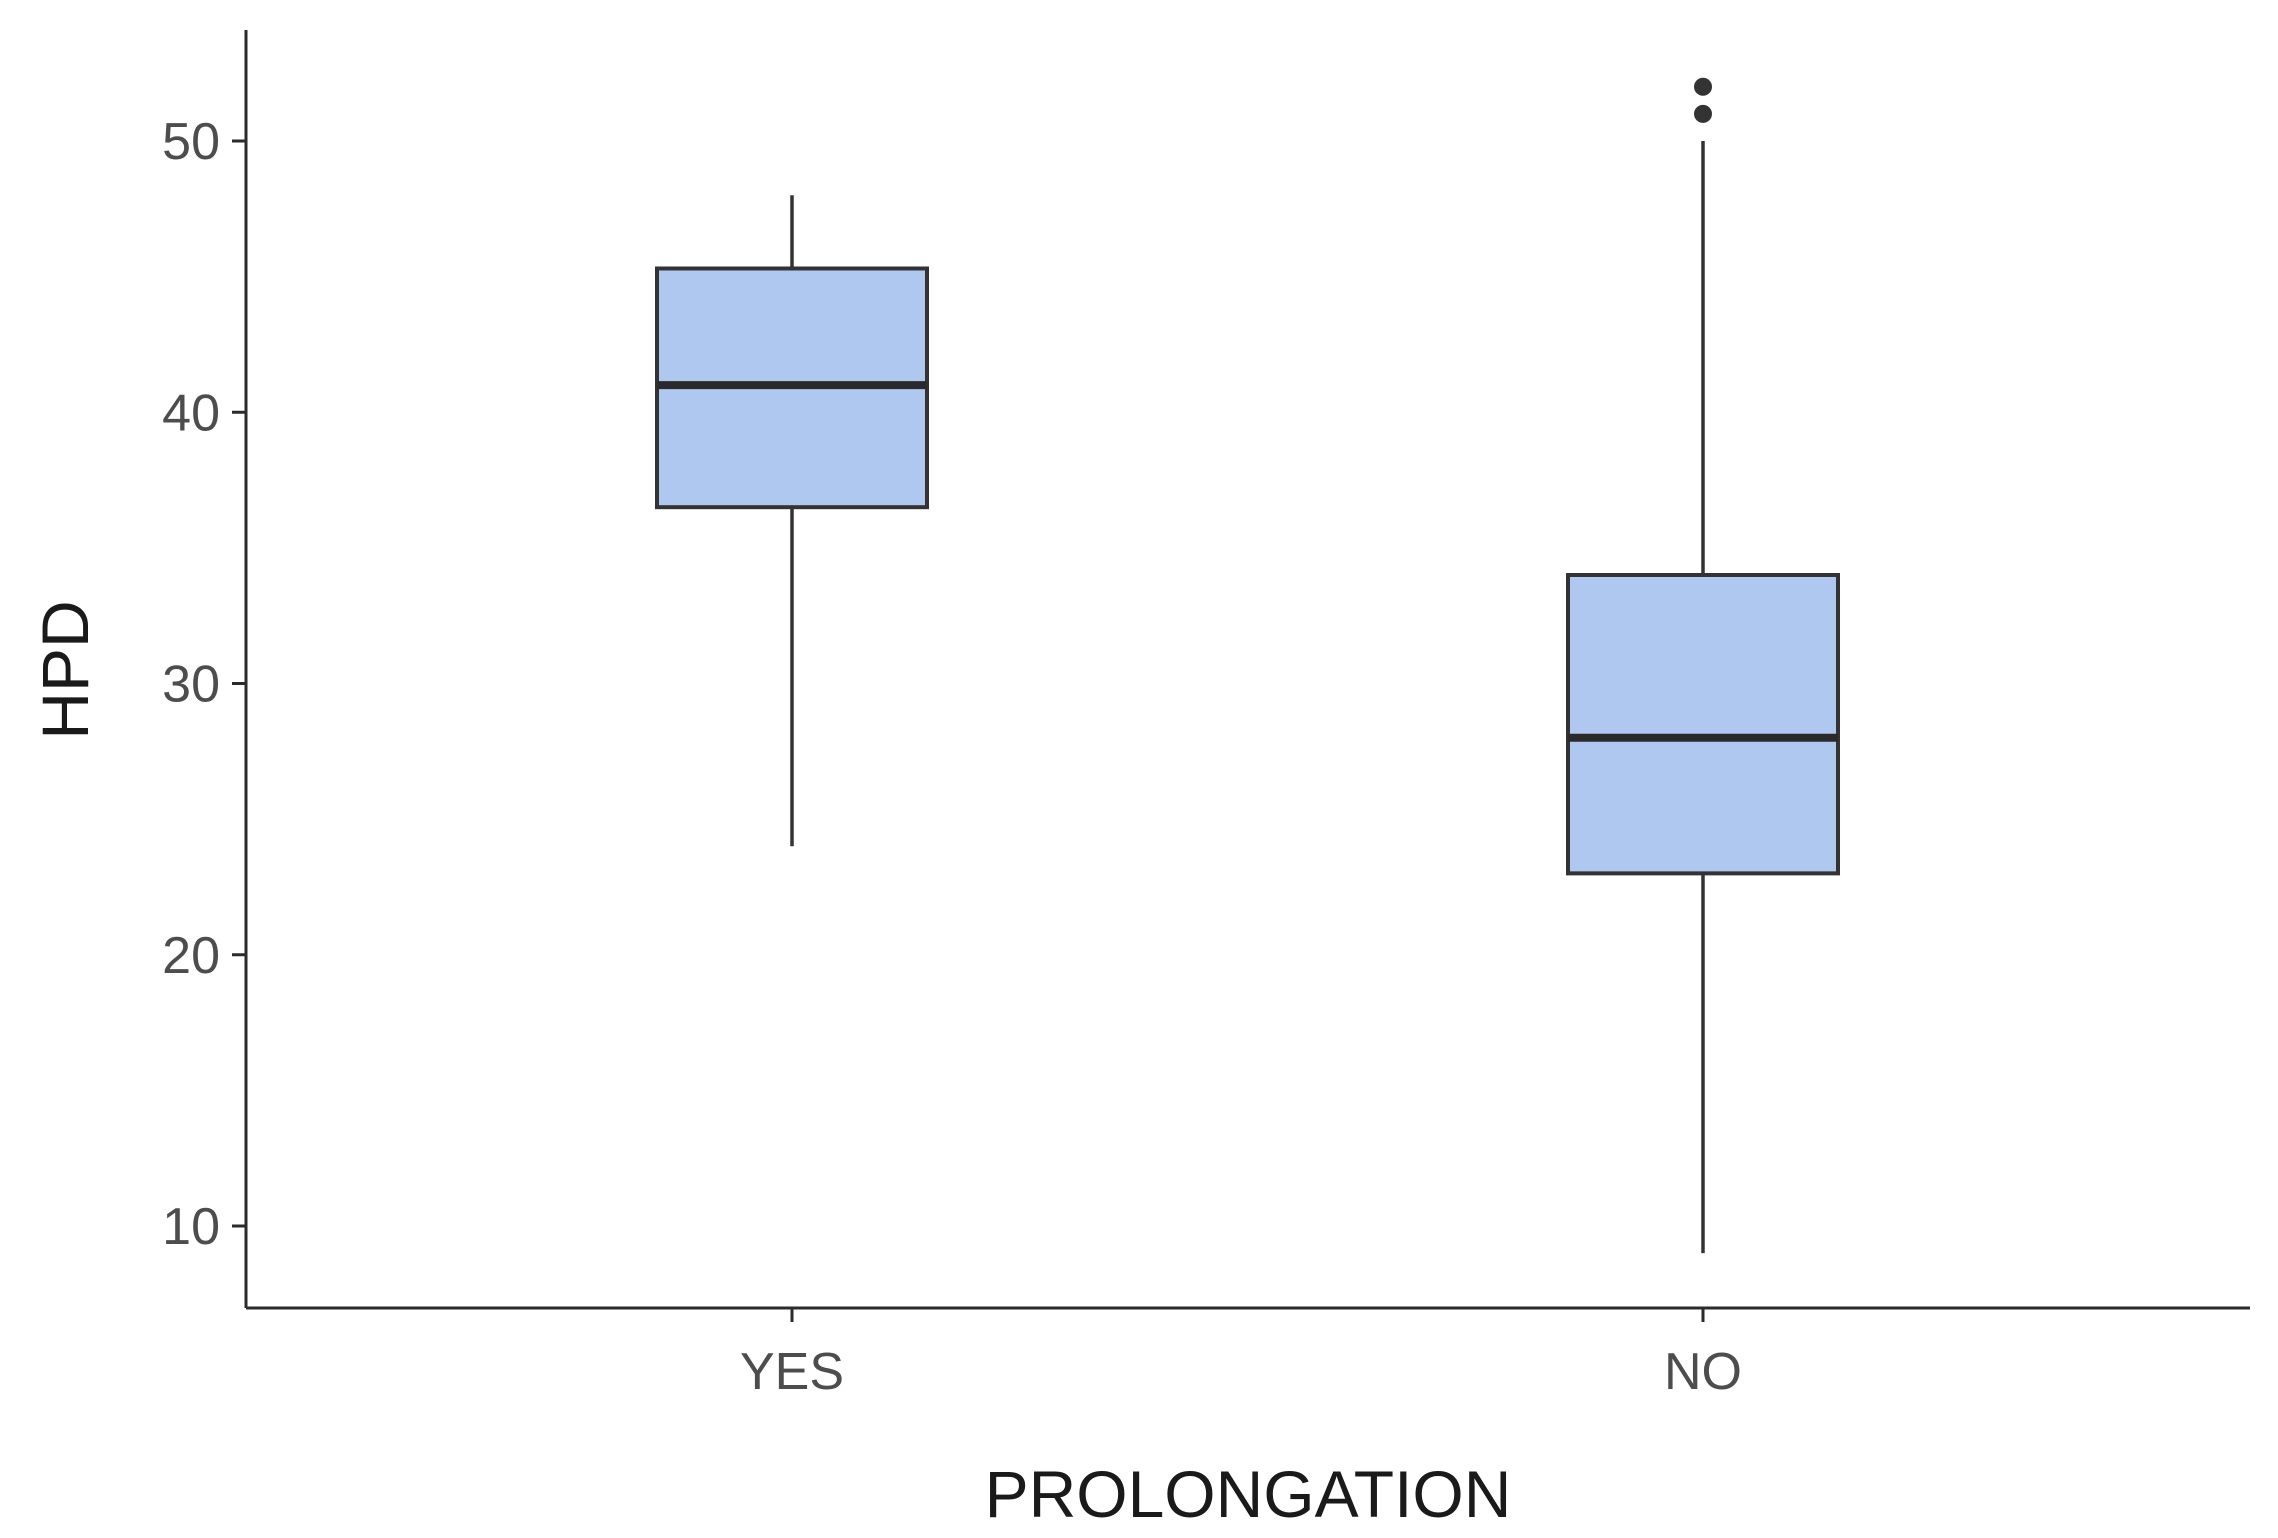 The image size is (2278, 1538). What do you see at coordinates (191, 685) in the screenshot?
I see `y-tick-label: 30` at bounding box center [191, 685].